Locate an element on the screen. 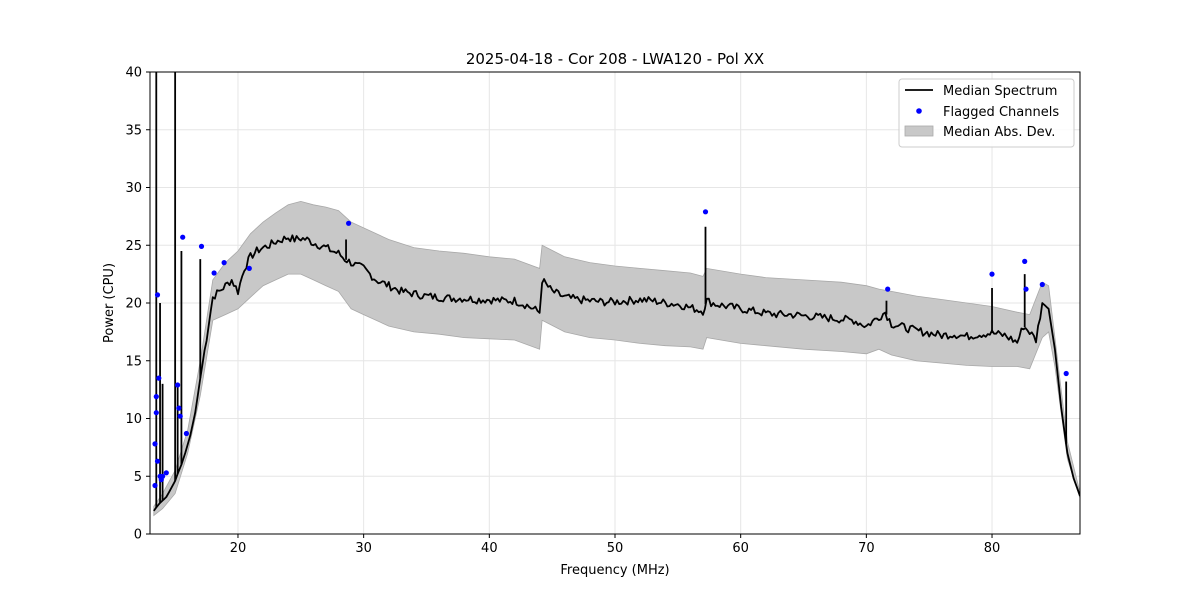 Image resolution: width=1200 pixels, height=600 pixels. x-tick-label: 70 is located at coordinates (866, 548).